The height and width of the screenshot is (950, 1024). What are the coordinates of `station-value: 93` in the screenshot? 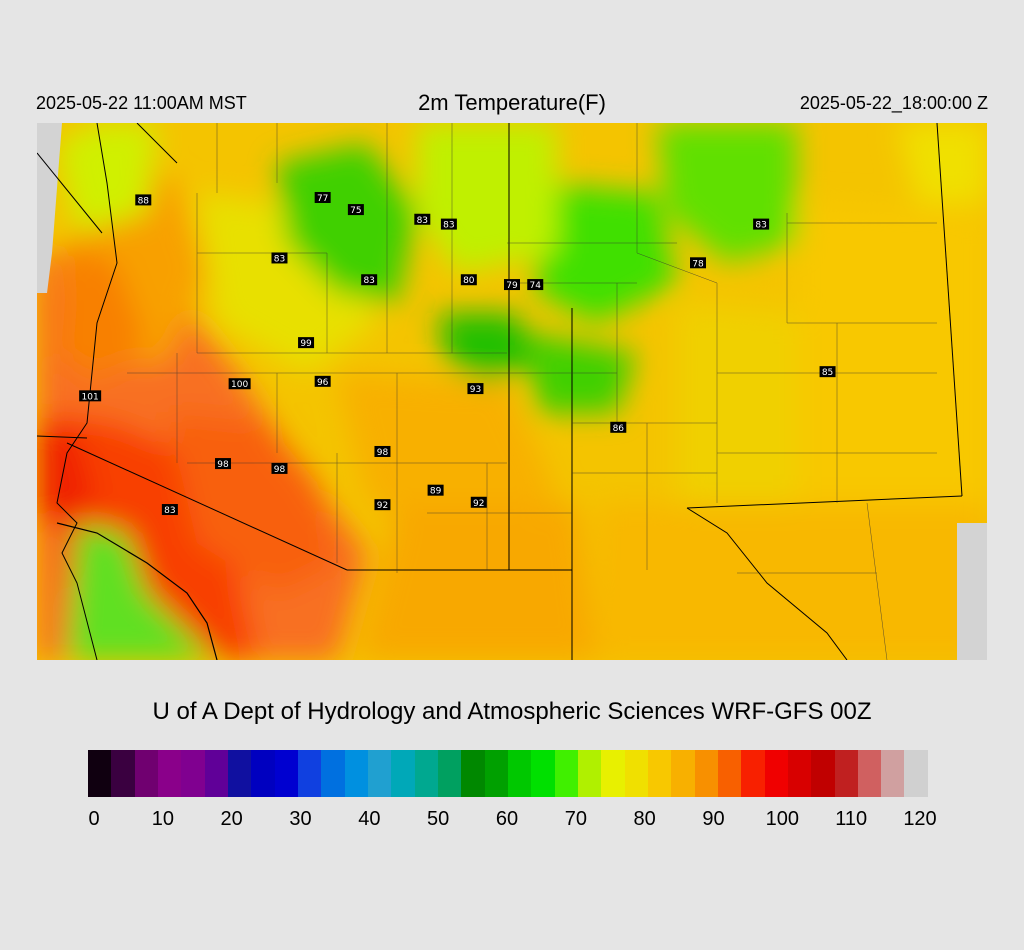 It's located at (475, 390).